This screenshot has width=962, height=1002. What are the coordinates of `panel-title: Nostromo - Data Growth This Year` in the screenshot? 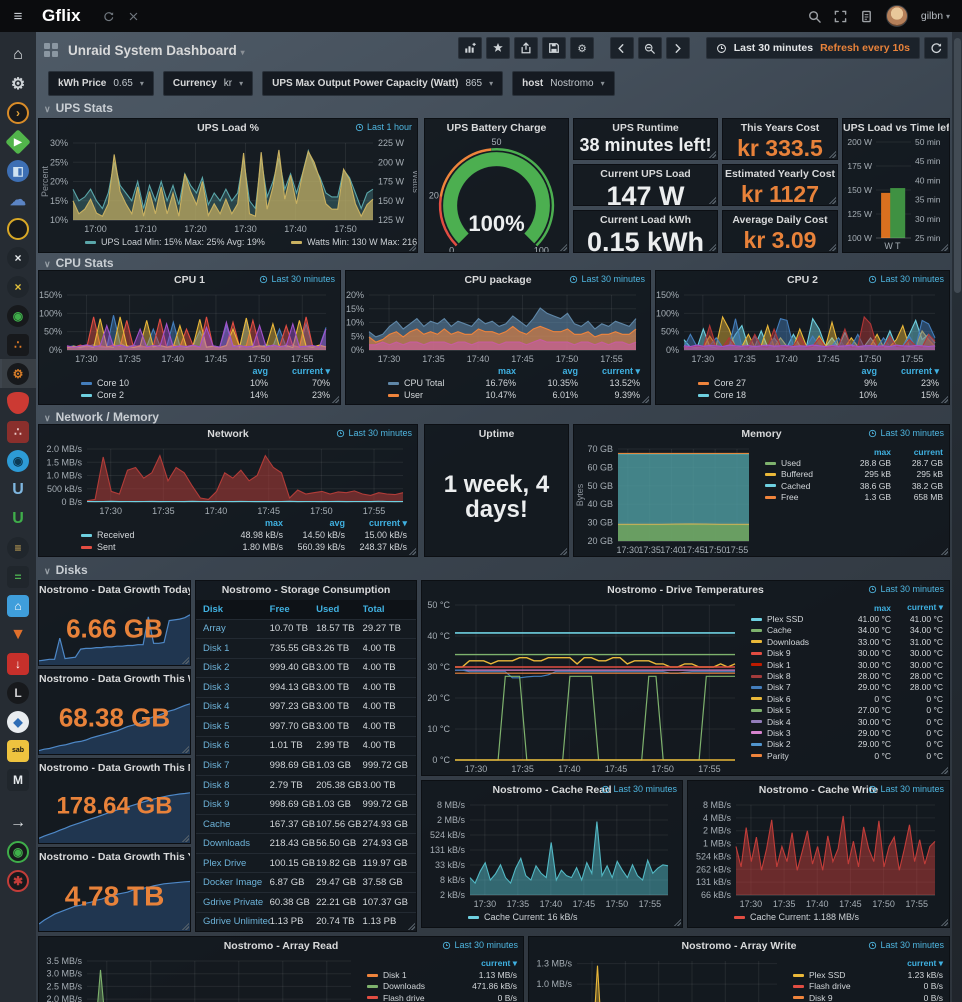 It's located at (114, 857).